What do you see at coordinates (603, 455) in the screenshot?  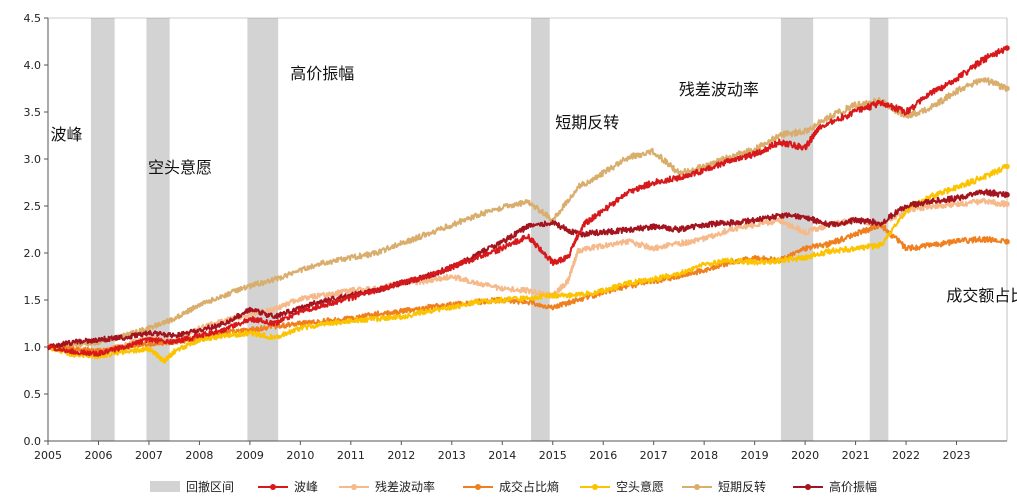 I see `x-tick-label: 2016` at bounding box center [603, 455].